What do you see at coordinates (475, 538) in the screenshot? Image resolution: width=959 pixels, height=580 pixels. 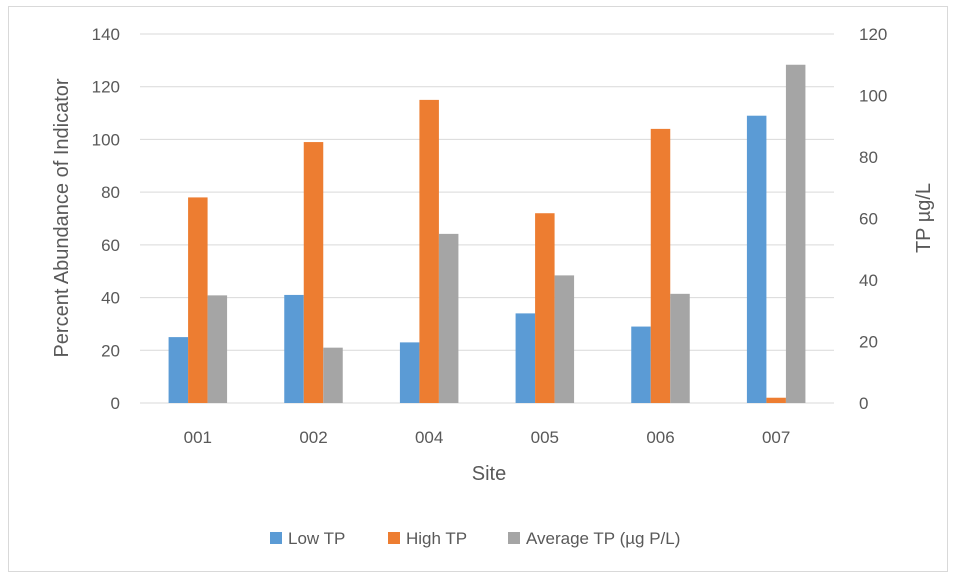 I see `legend: Low TP High TP Average TP (µg P/L)` at bounding box center [475, 538].